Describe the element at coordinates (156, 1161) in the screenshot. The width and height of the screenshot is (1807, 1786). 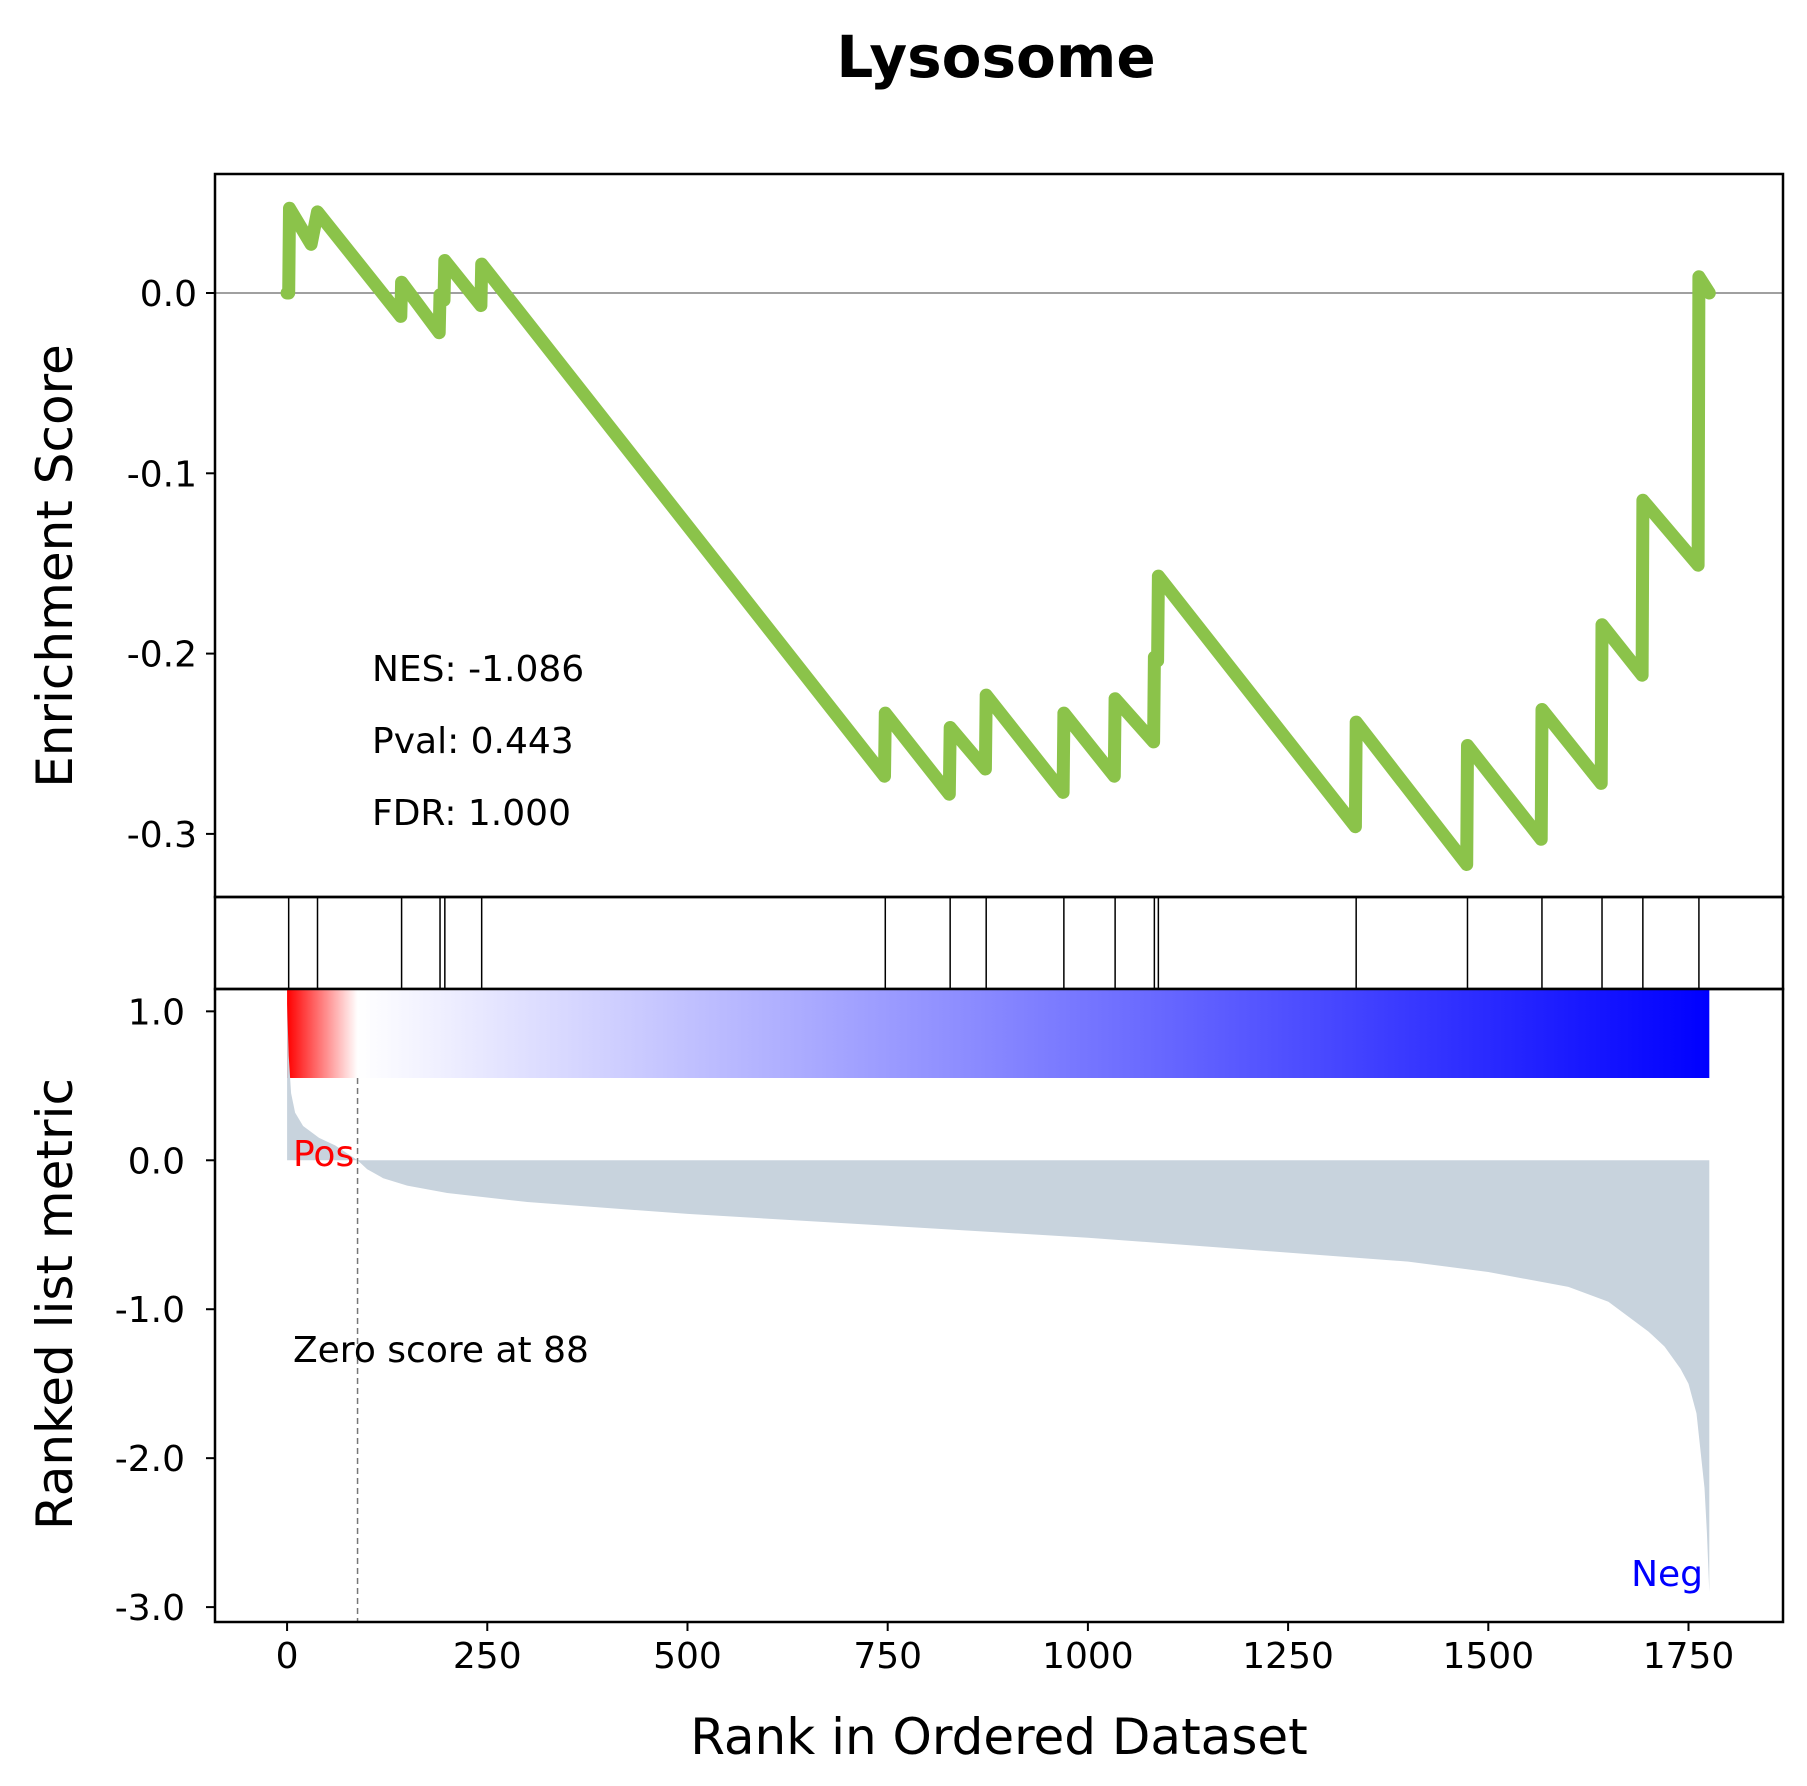
I see `rank-y-tick-label: 0.0` at that location.